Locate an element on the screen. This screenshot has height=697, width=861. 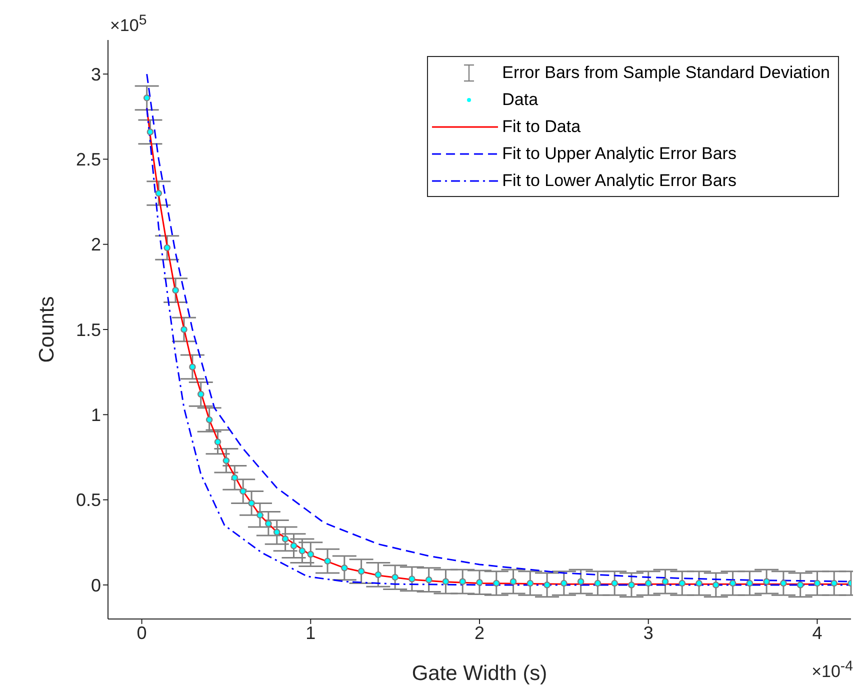
x-tick-label: 4 is located at coordinates (817, 632).